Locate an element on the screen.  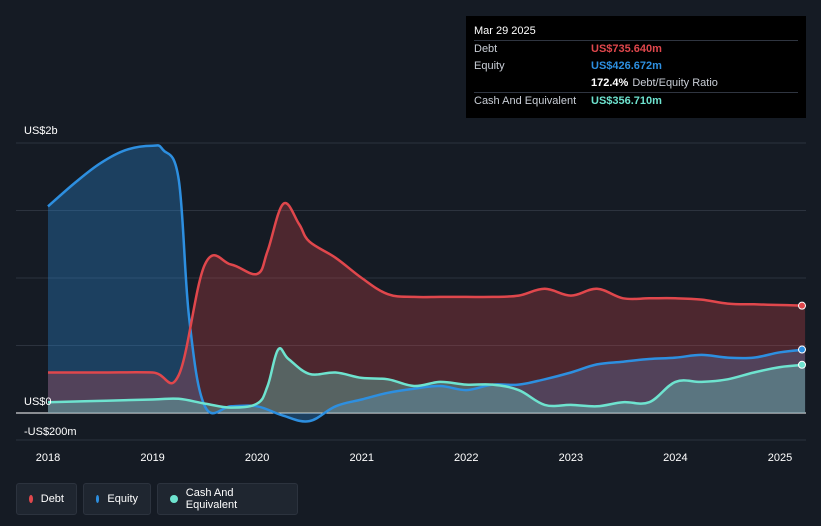
equity-legend-dot-icon is located at coordinates (98, 499).